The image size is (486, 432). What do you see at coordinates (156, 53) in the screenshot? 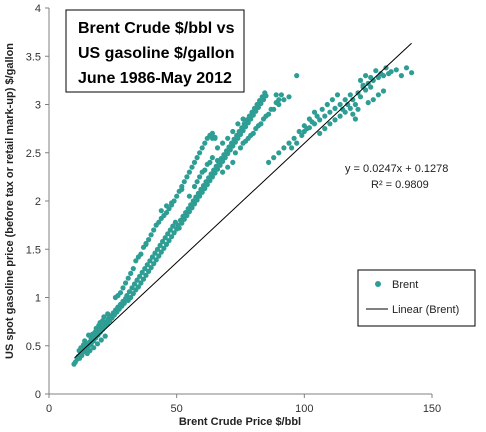
I see `chart-title-line-2: US gasoline $/gallon` at bounding box center [156, 53].